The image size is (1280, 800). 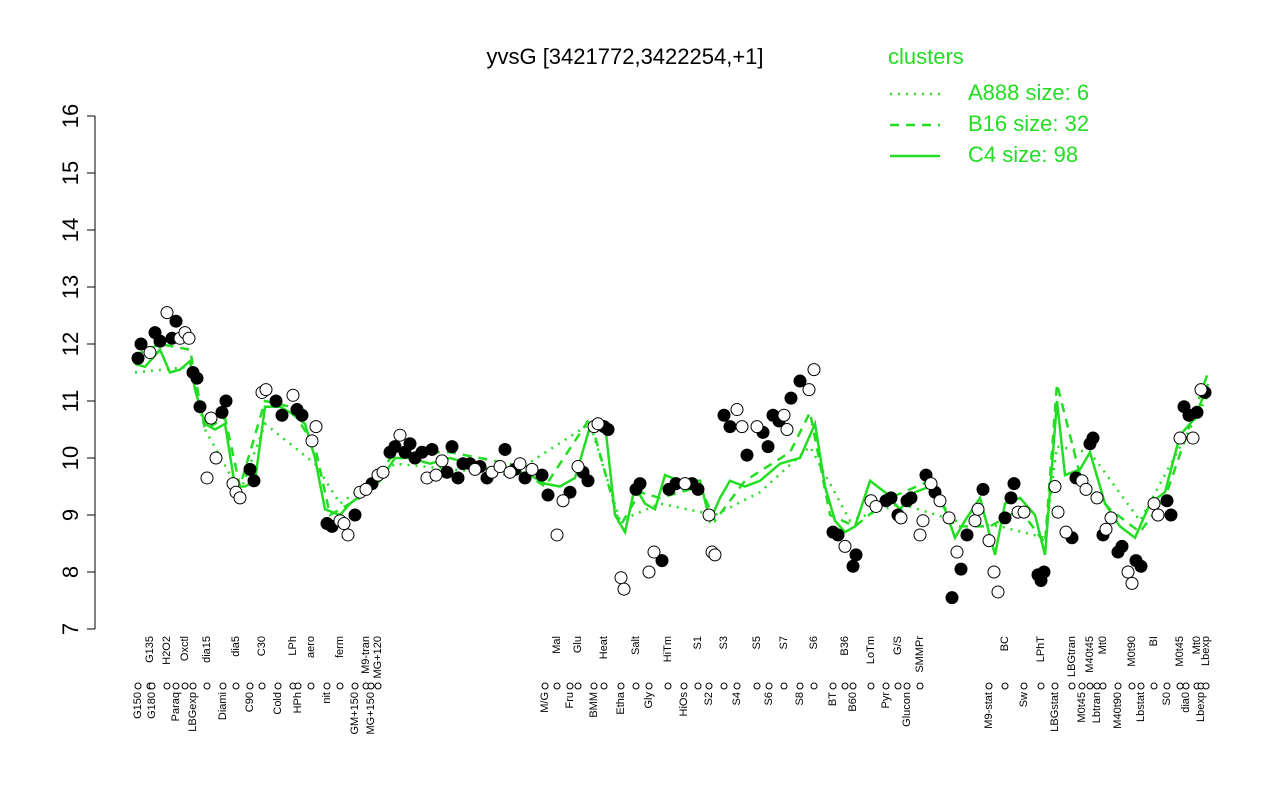 I want to click on legend-label: C4 size: 98, so click(x=1023, y=154).